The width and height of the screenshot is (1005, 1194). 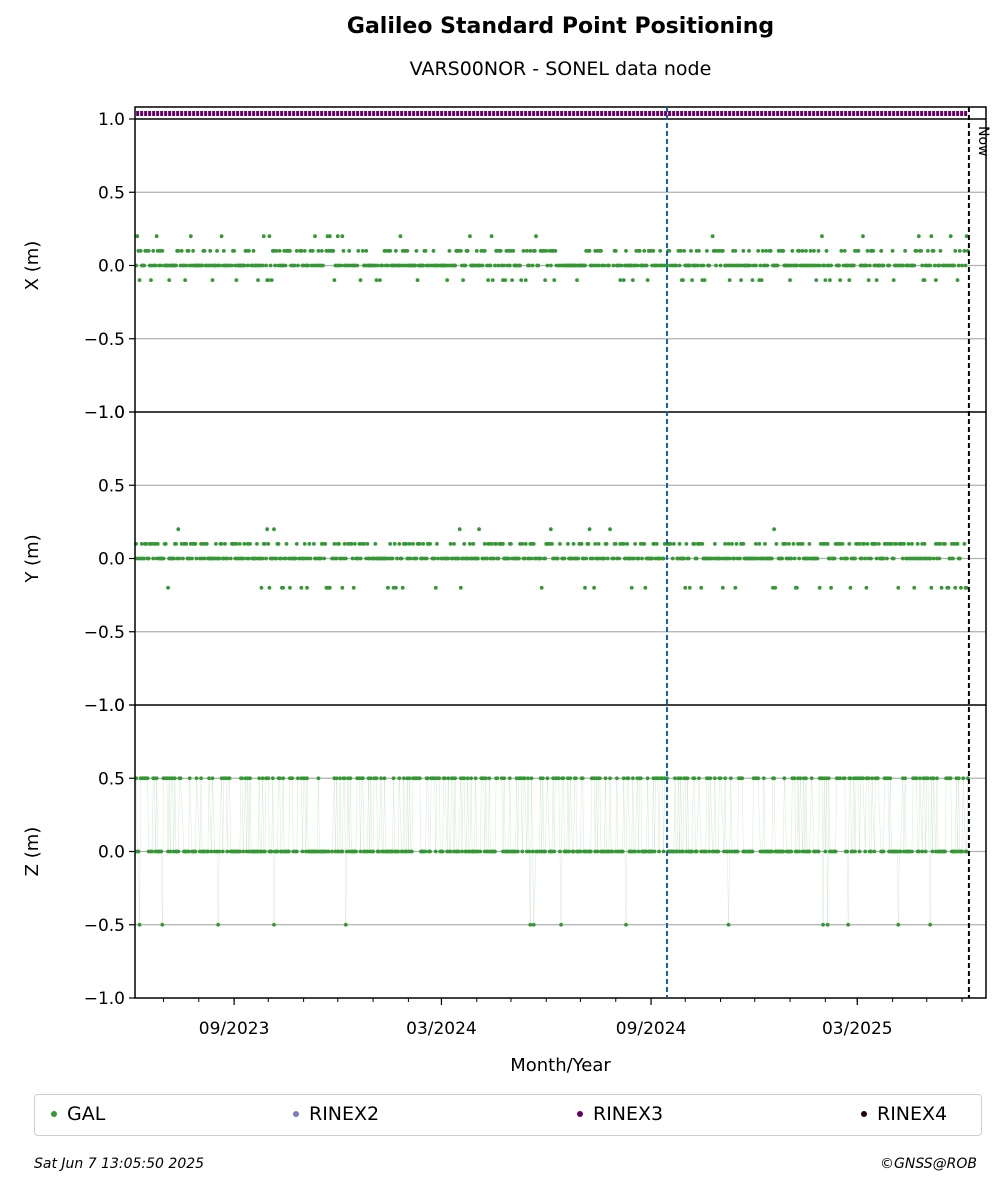 I want to click on legend-marker-rinex3, so click(x=580, y=1114).